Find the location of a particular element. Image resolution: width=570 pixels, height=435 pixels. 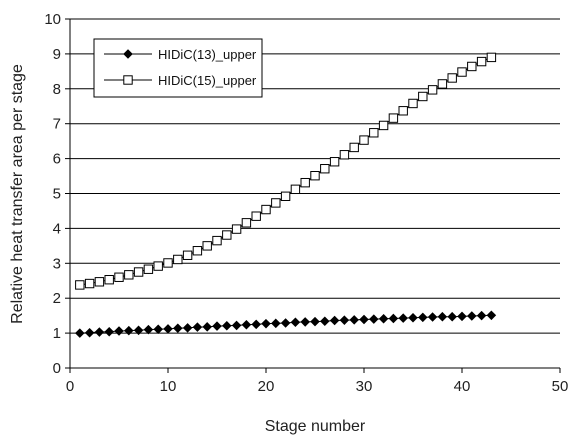

x-tick-label: 40 is located at coordinates (462, 386).